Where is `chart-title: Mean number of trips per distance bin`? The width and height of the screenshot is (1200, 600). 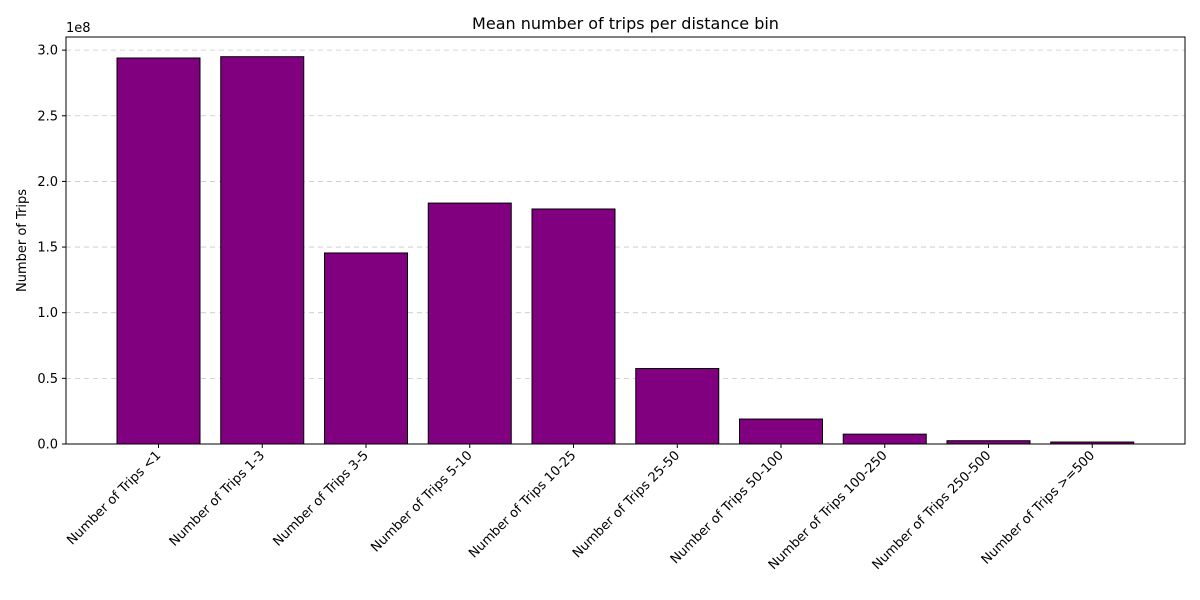
chart-title: Mean number of trips per distance bin is located at coordinates (625, 23).